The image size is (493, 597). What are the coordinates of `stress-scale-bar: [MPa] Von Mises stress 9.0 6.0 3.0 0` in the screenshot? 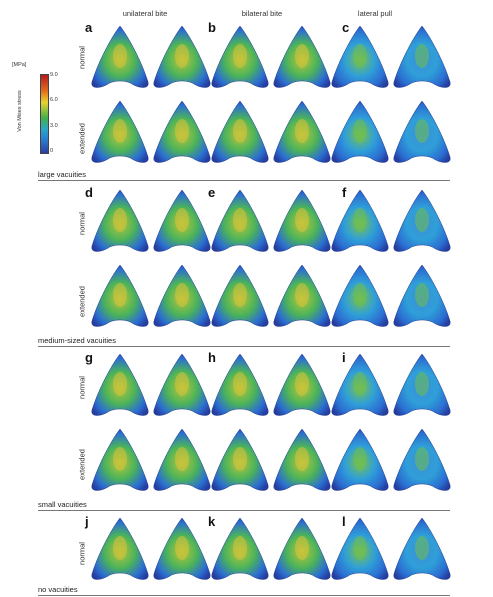 It's located at (34, 109).